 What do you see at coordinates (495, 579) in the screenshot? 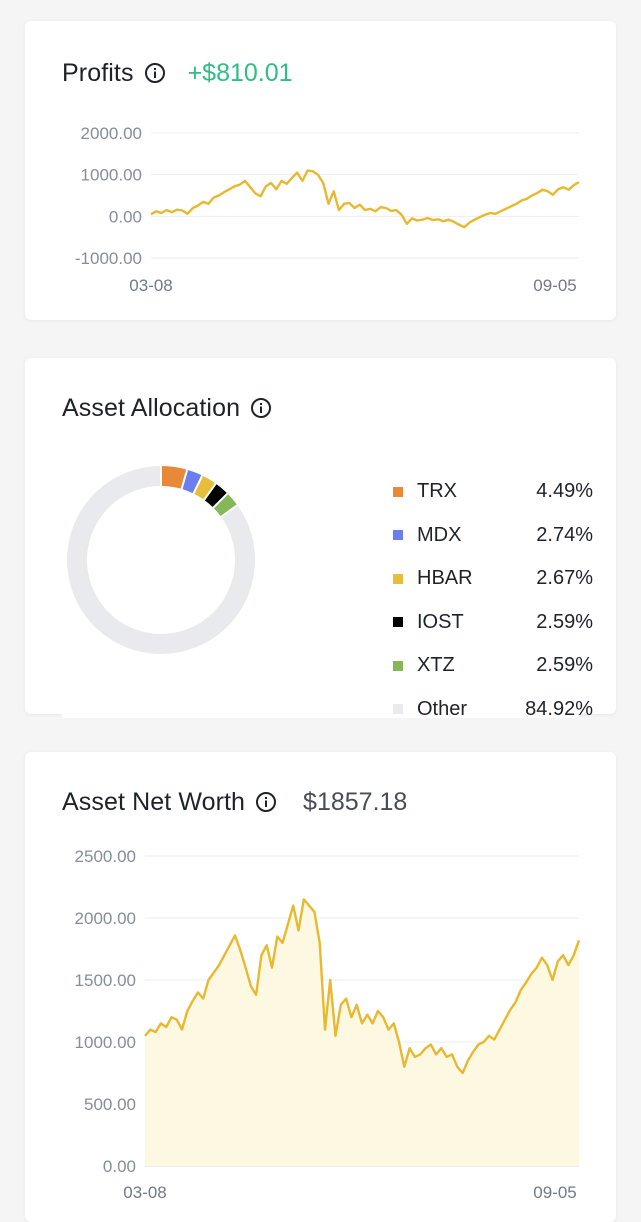
I see `legend-item-hbar: HBAR 2.67%` at bounding box center [495, 579].